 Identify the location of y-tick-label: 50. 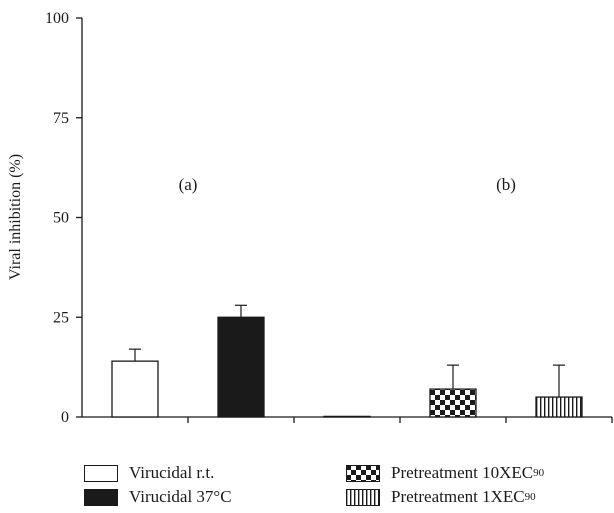
(61, 218).